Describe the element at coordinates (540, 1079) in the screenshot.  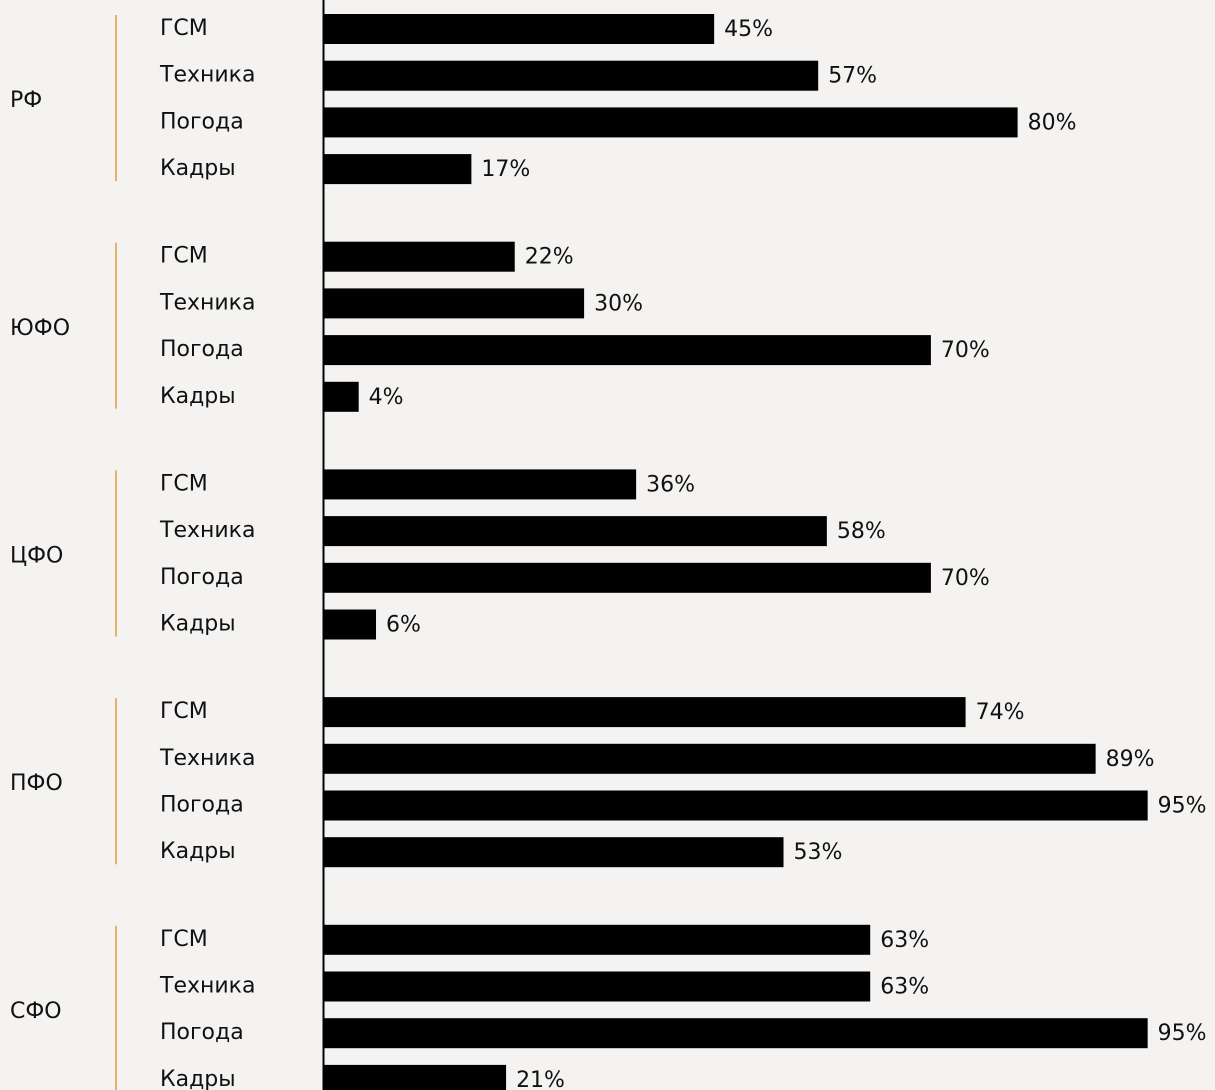
I see `value-label: 21%` at that location.